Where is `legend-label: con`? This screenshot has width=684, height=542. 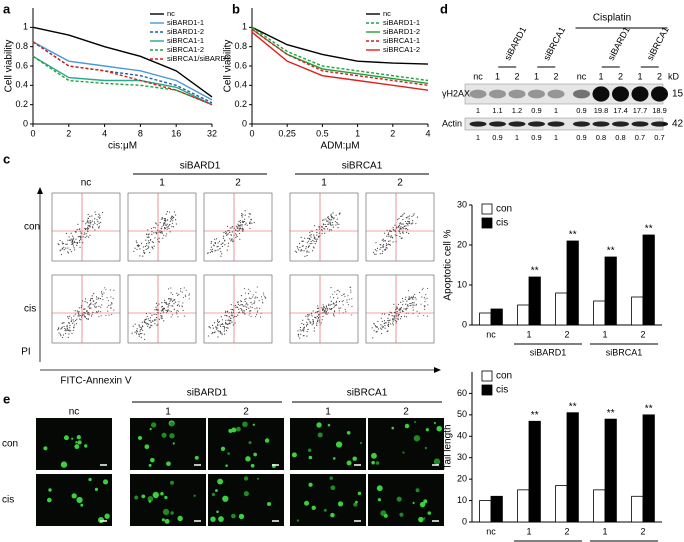 legend-label: con is located at coordinates (504, 209).